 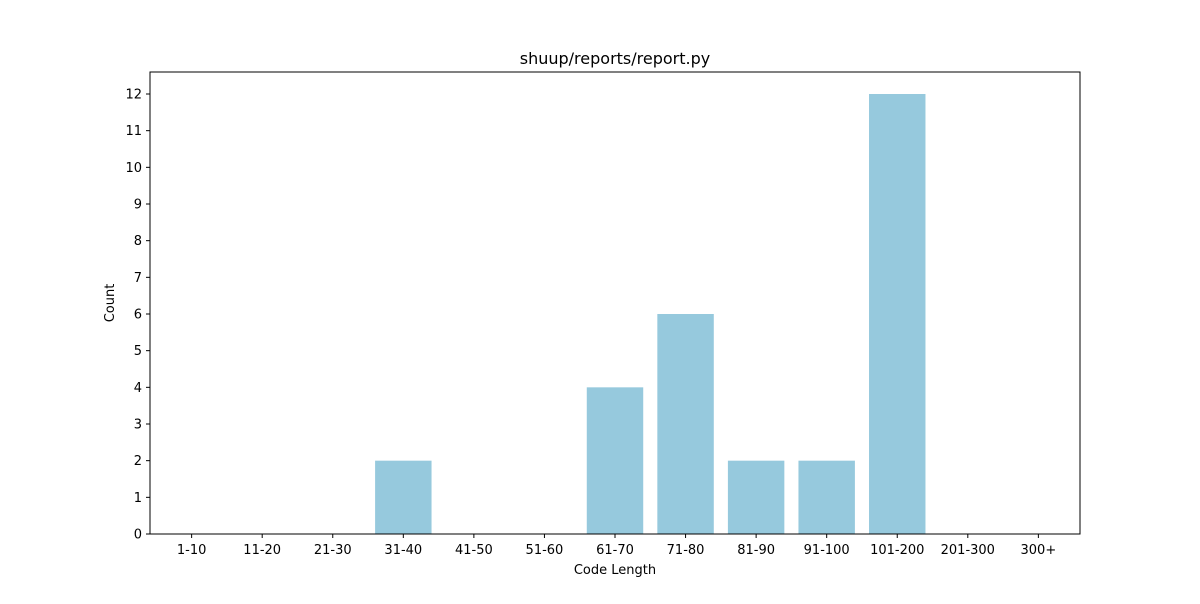 I want to click on x-tick-label: 91-100, so click(x=827, y=550).